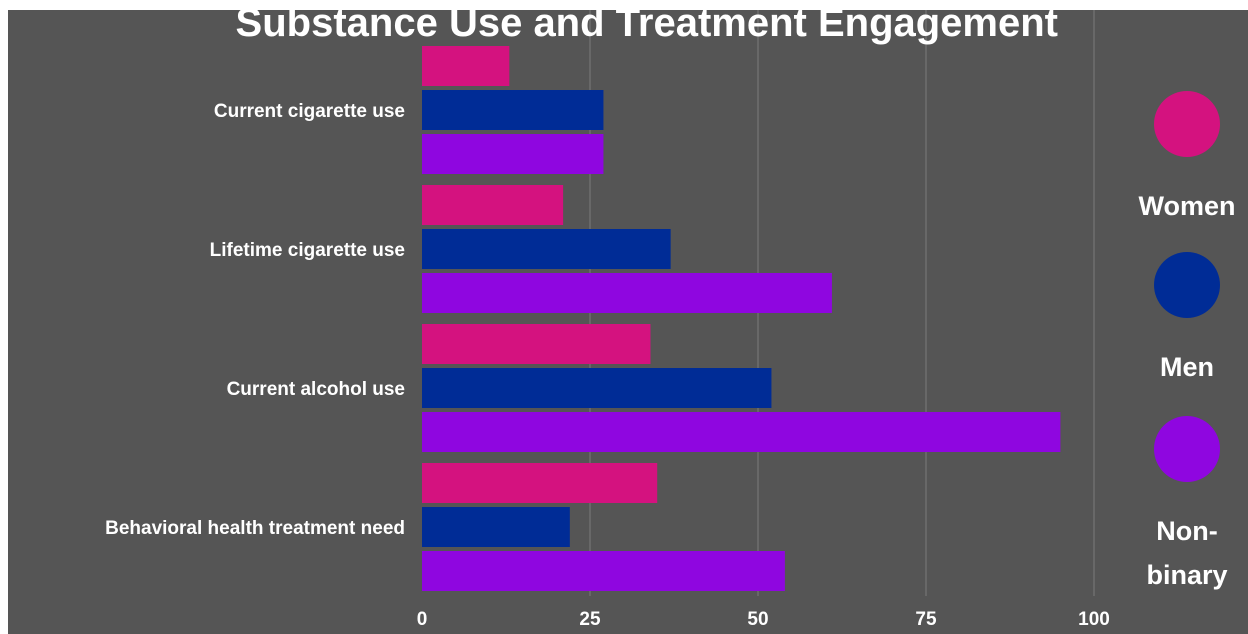 This screenshot has height=634, width=1248. Describe the element at coordinates (309, 111) in the screenshot. I see `category-label-current-cigarette-use: Current cigarette use` at that location.